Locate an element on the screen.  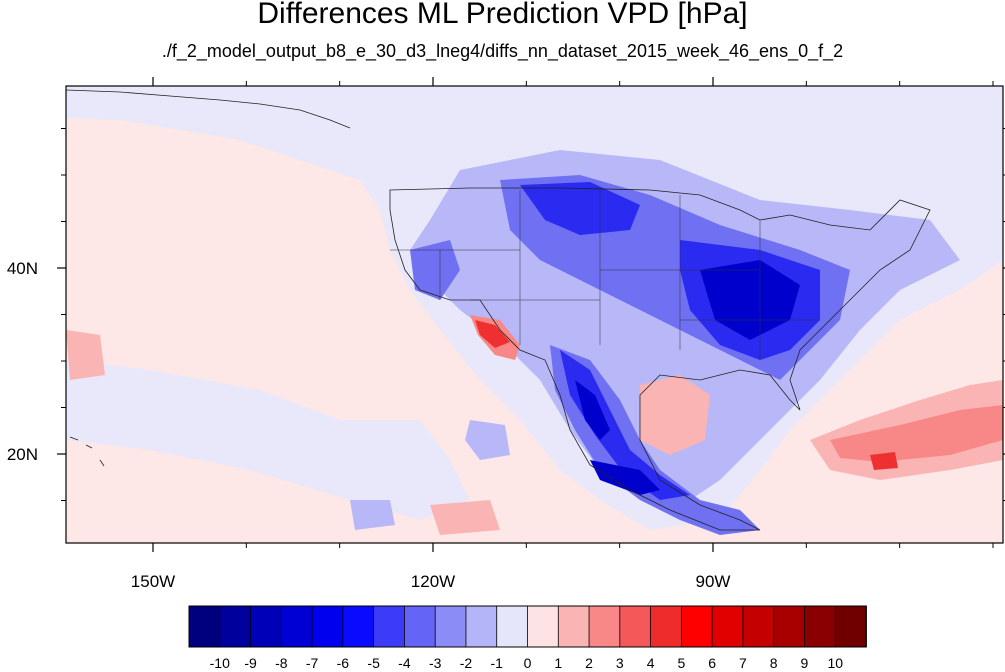
state-border-outline is located at coordinates (605, 275).